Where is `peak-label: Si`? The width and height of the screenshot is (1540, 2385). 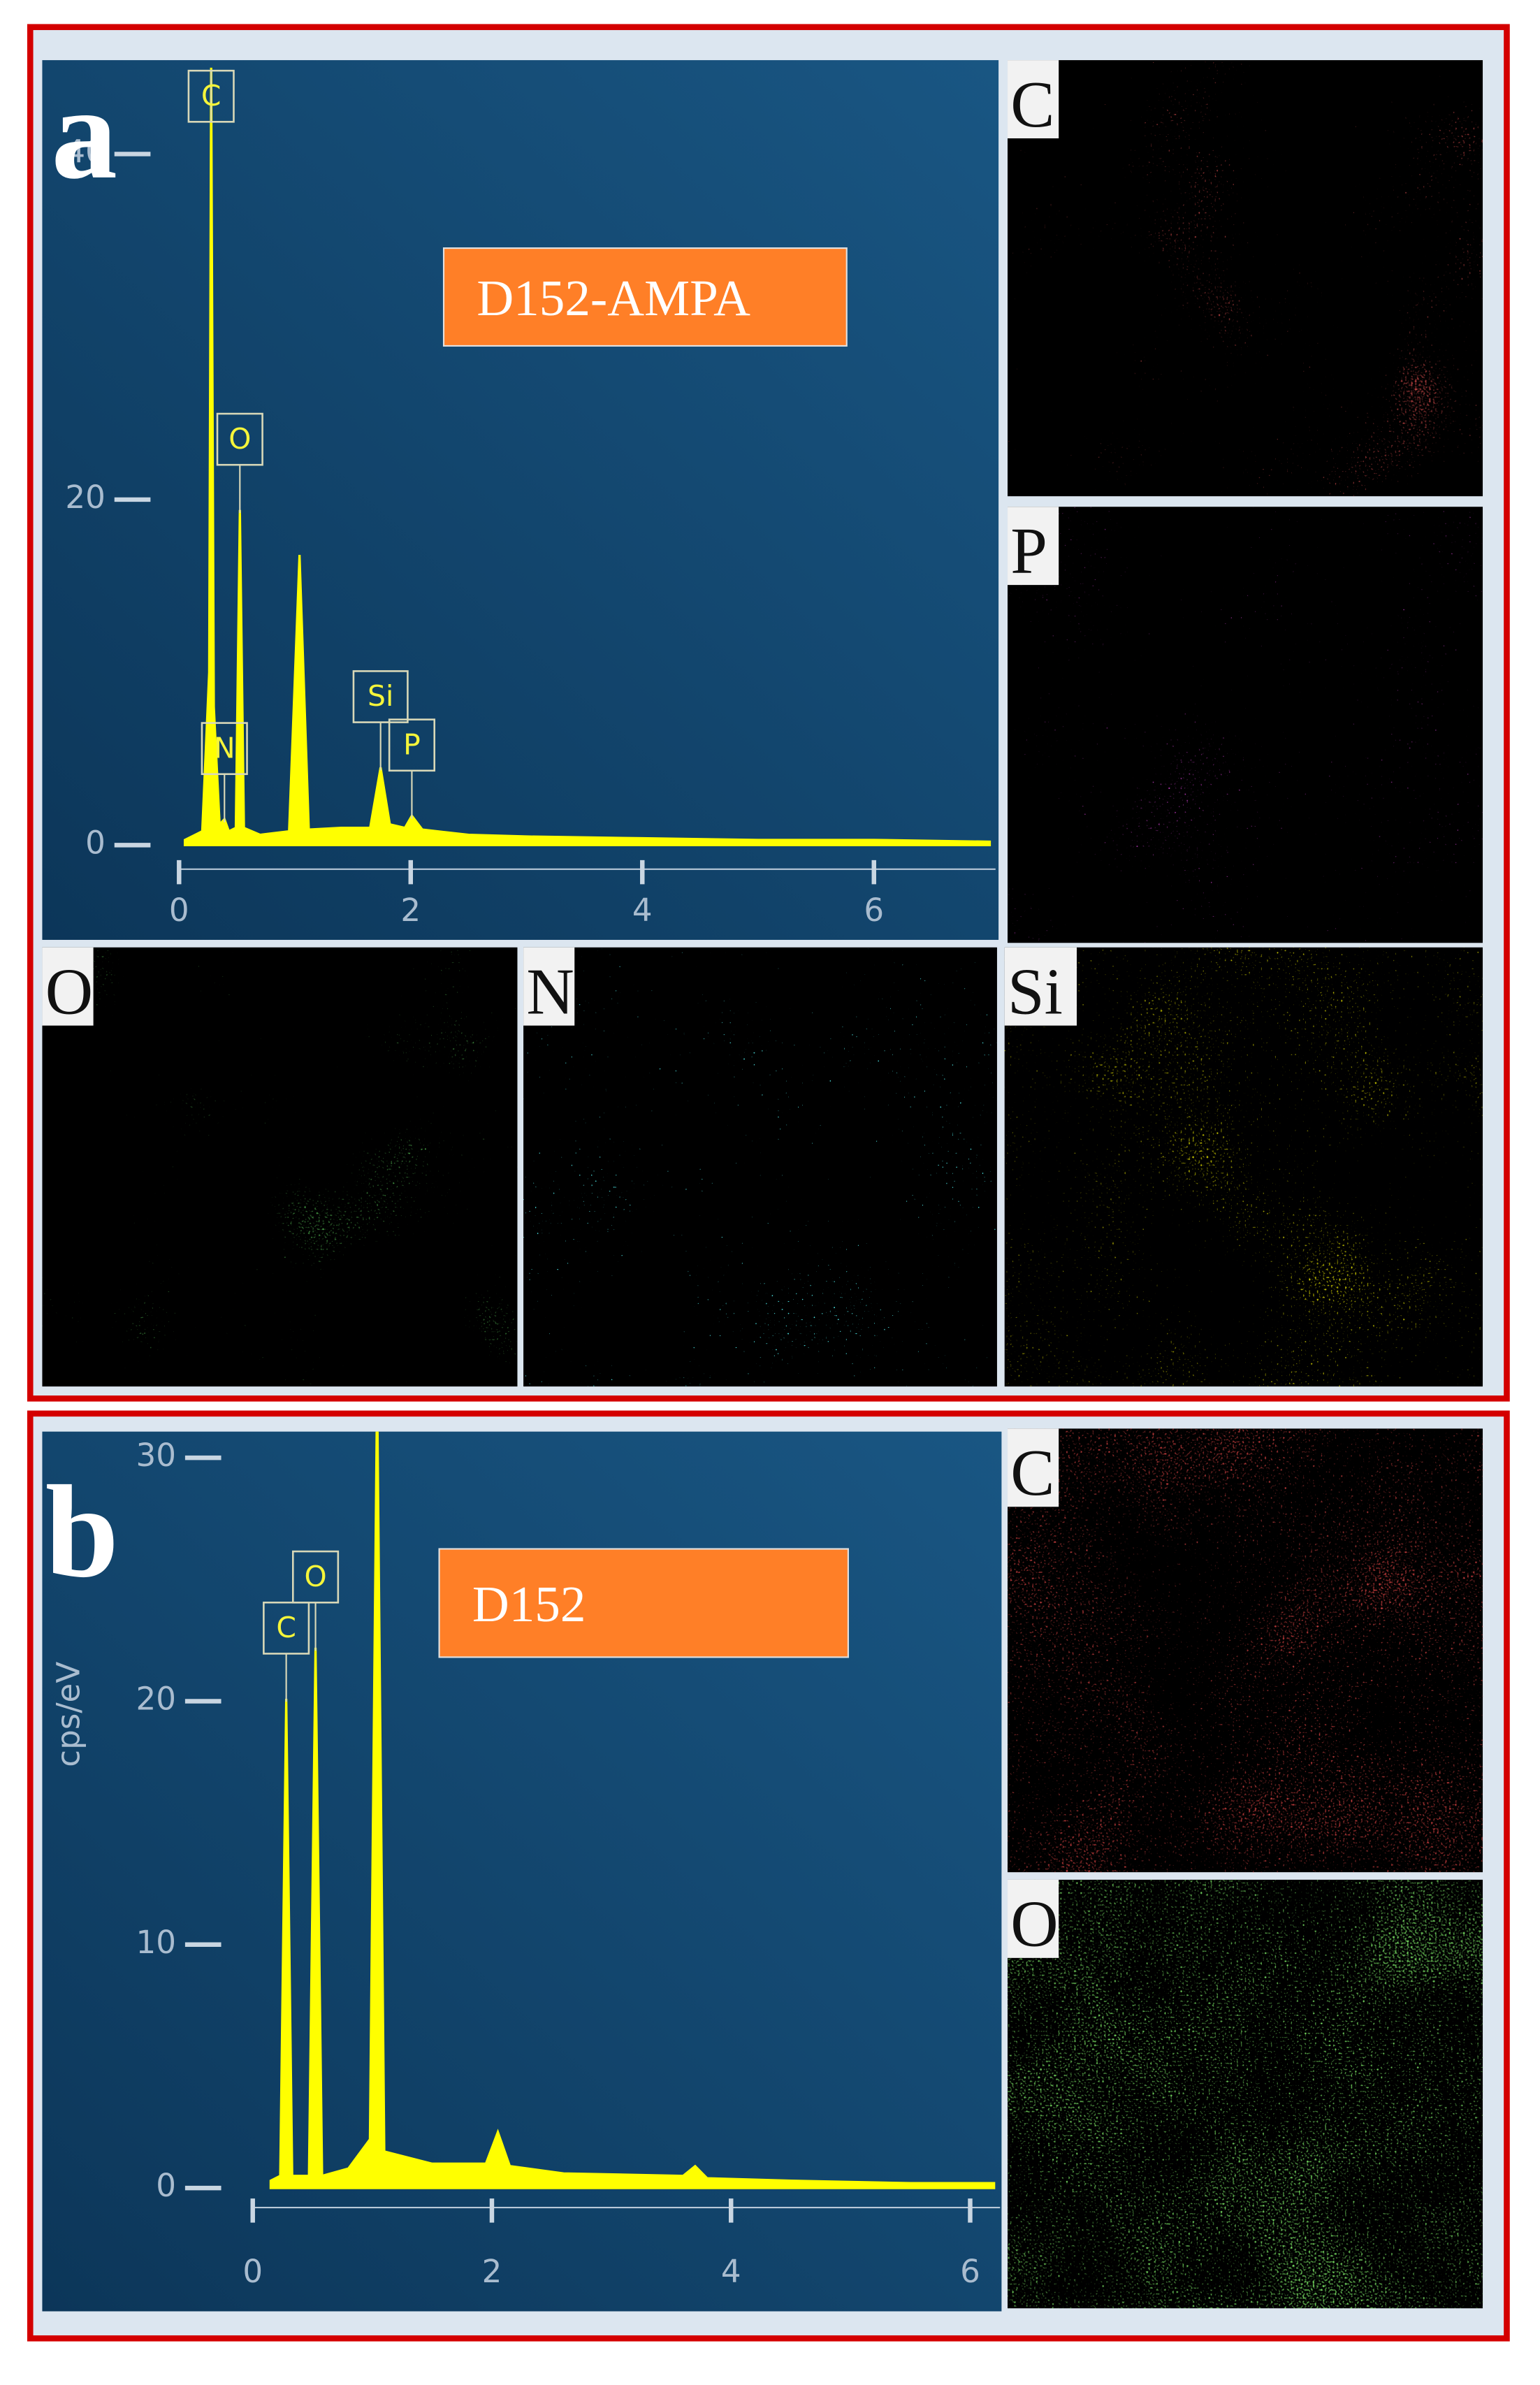
peak-label: Si is located at coordinates (380, 696).